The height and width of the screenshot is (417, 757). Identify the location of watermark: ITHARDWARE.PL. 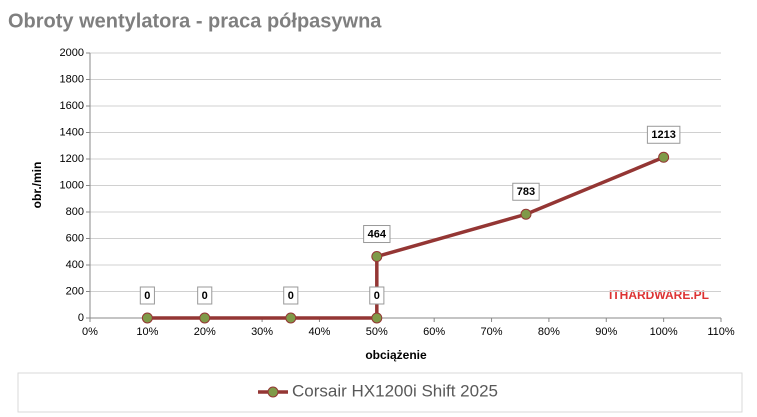
(659, 295).